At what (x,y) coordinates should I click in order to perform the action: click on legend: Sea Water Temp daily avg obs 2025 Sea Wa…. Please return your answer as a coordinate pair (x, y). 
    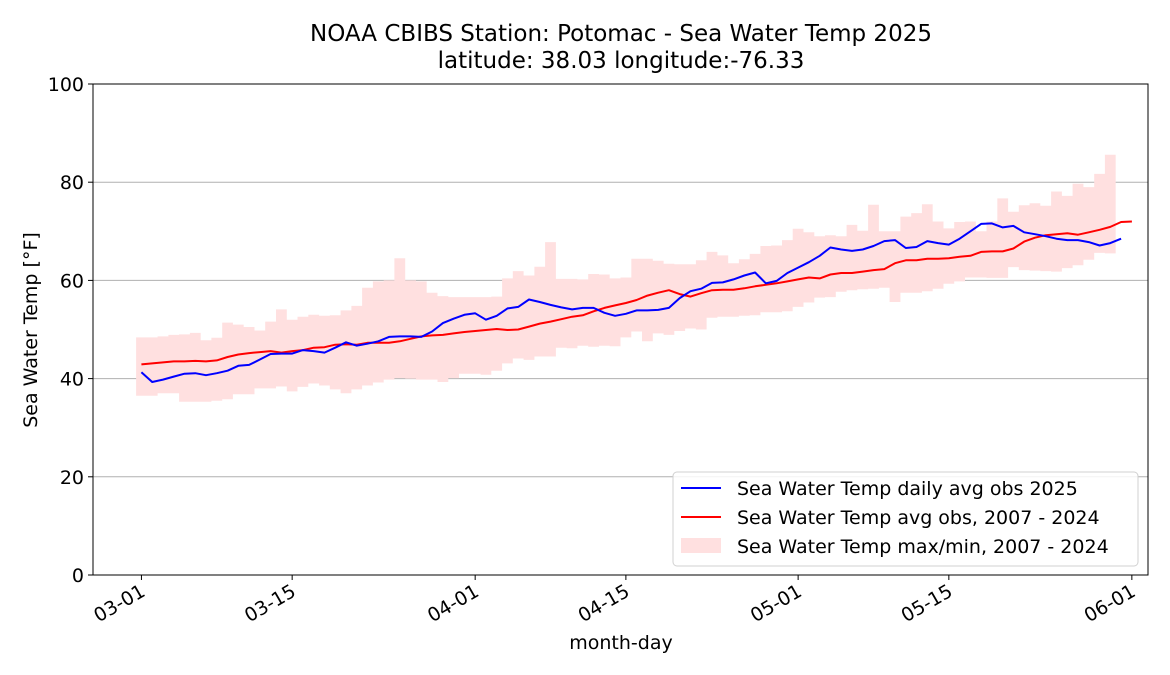
    Looking at the image, I should click on (905, 519).